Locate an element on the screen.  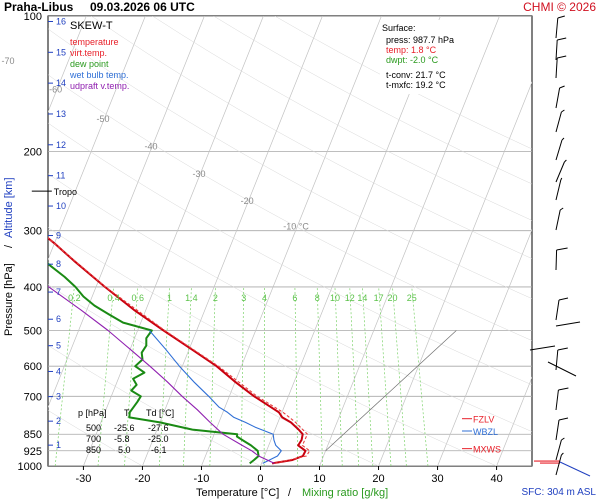
isotherm-label: -10 °C is located at coordinates (296, 226).